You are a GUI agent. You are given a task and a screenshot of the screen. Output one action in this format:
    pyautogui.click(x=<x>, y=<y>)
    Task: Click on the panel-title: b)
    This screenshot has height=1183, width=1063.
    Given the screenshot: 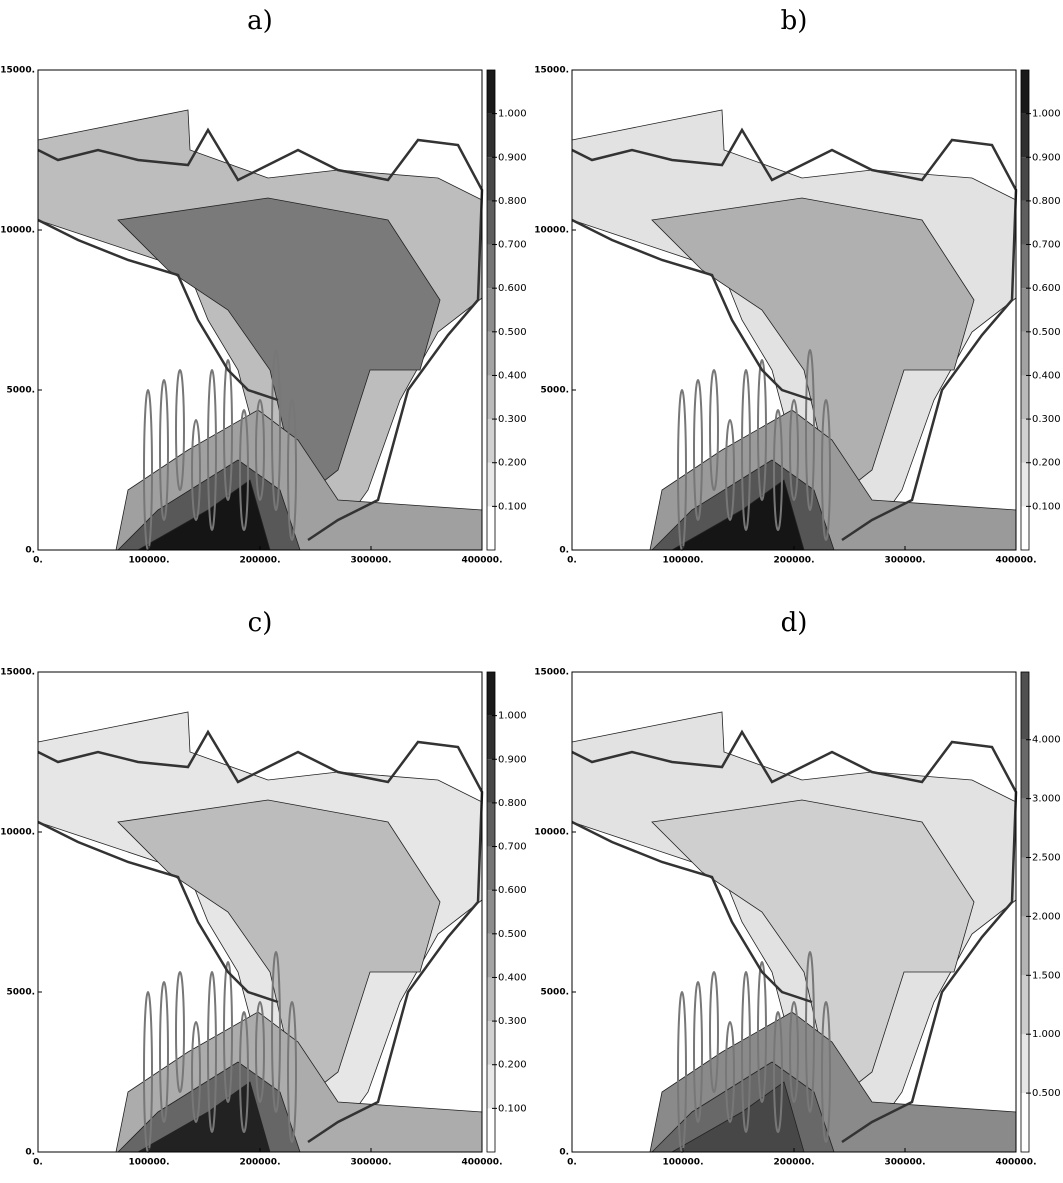 What is the action you would take?
    pyautogui.click(x=794, y=21)
    